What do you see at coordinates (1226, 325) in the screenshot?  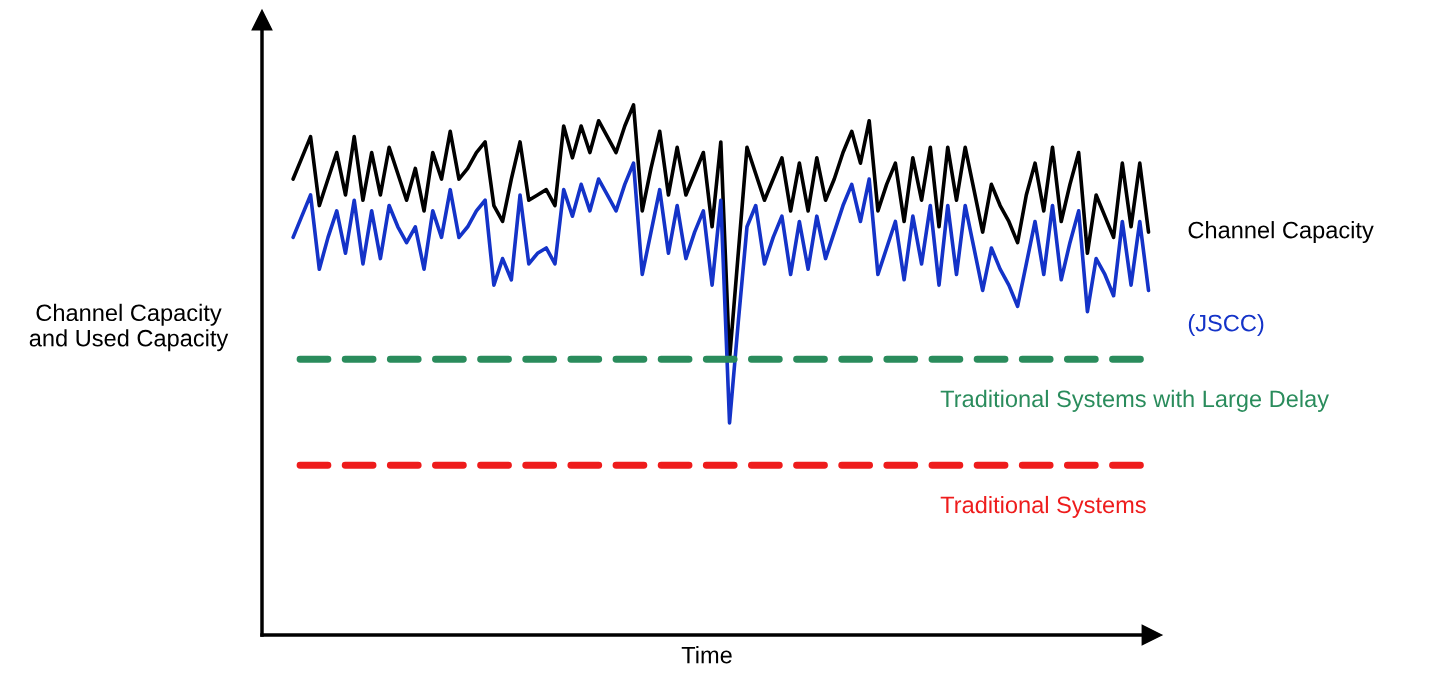 I see `series-label: (JSCC)` at bounding box center [1226, 325].